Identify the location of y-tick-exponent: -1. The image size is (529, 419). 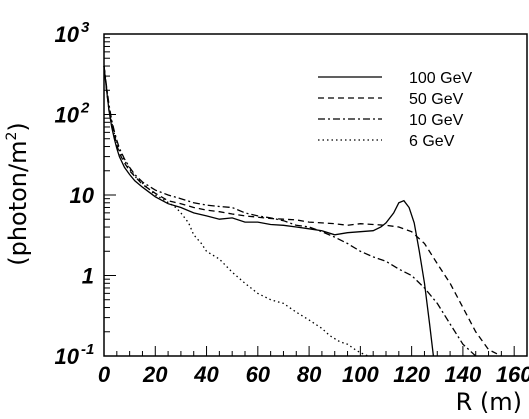
(87, 349).